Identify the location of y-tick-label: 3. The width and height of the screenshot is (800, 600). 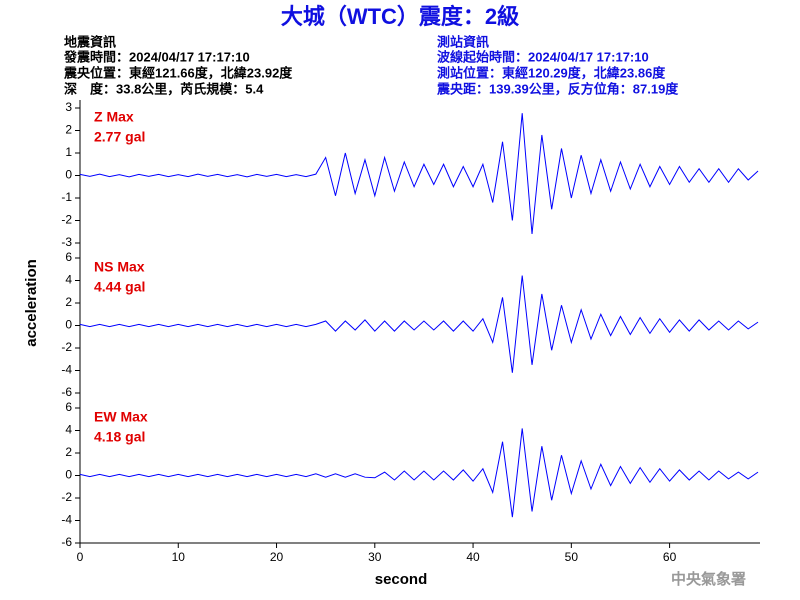
(68, 107).